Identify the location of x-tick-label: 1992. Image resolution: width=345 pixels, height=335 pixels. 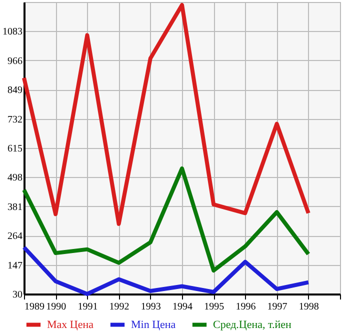
(119, 307).